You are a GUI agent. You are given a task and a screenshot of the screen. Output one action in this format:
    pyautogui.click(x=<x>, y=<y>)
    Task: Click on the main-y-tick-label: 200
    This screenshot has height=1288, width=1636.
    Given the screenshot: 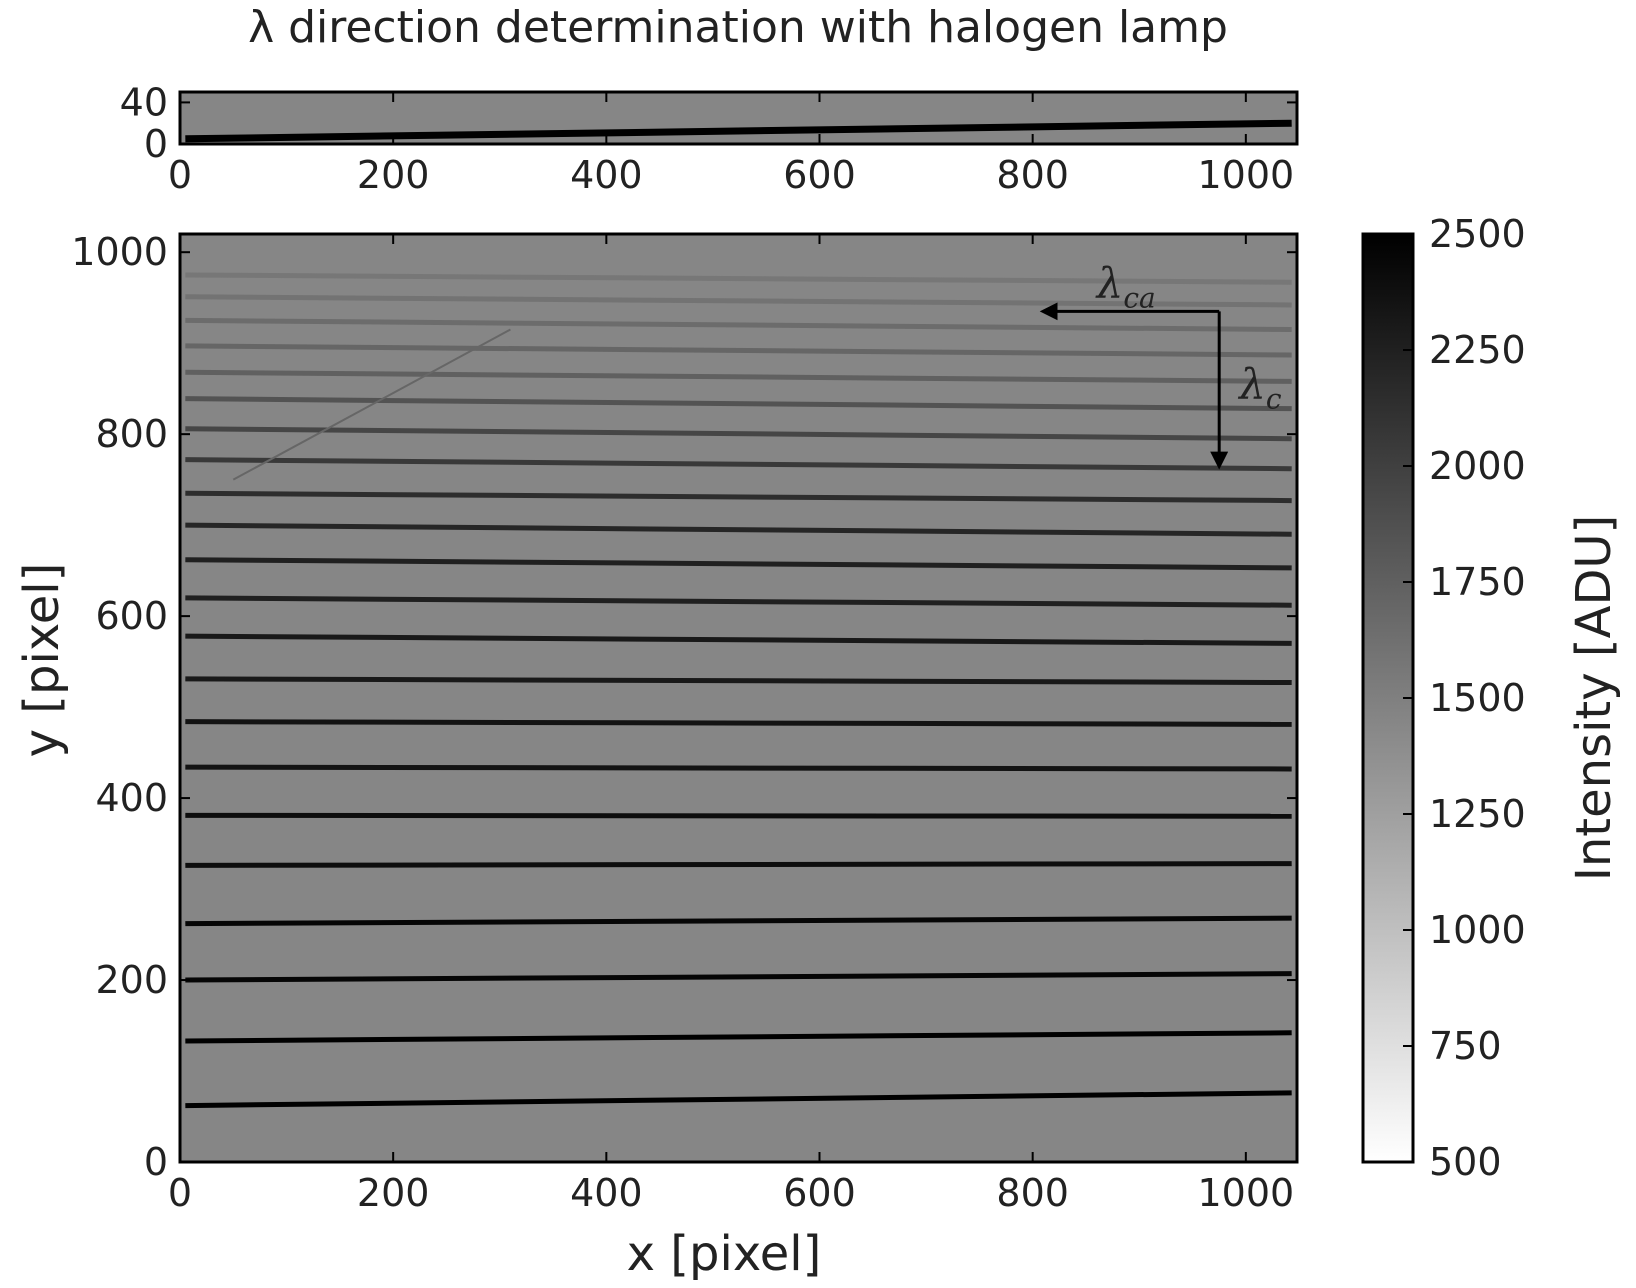 What is the action you would take?
    pyautogui.click(x=131, y=980)
    